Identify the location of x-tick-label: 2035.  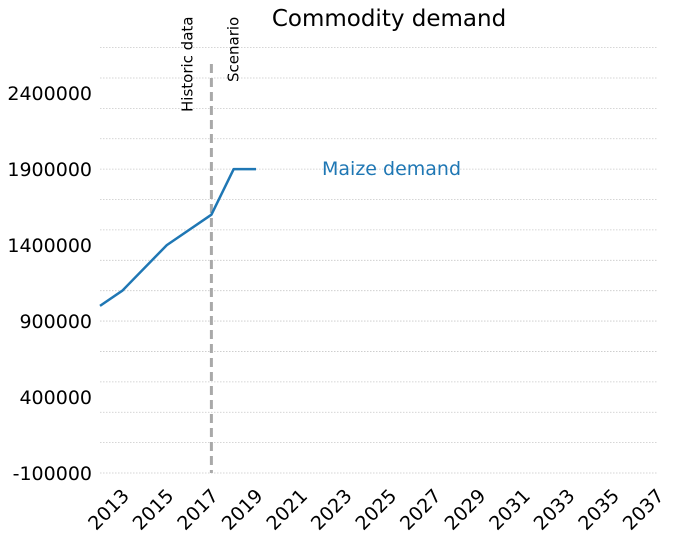
(599, 510).